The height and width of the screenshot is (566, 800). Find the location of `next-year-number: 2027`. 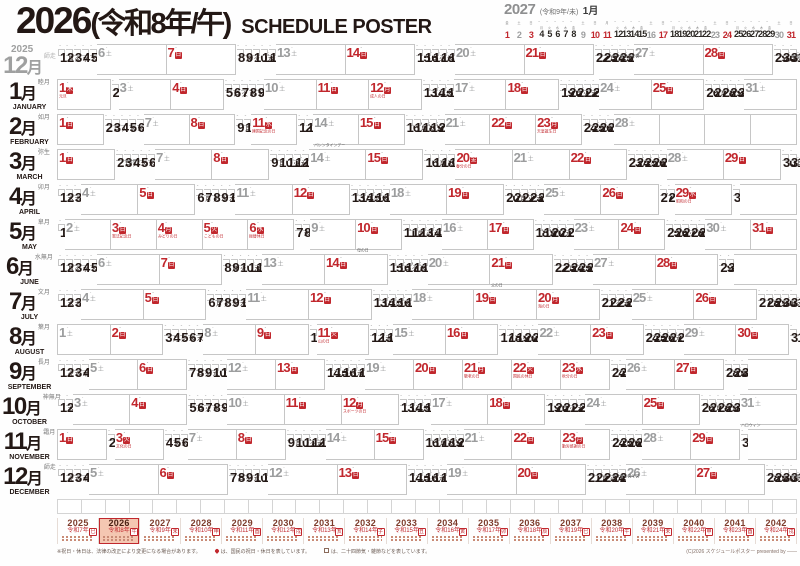

next-year-number: 2027 is located at coordinates (520, 9).